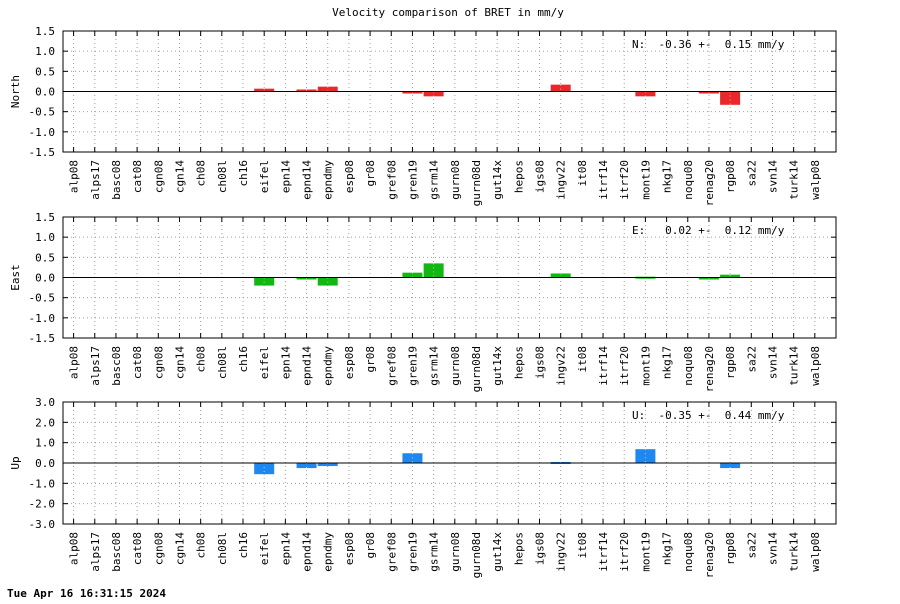  Describe the element at coordinates (264, 548) in the screenshot. I see `x-tick-label: eifel` at that location.